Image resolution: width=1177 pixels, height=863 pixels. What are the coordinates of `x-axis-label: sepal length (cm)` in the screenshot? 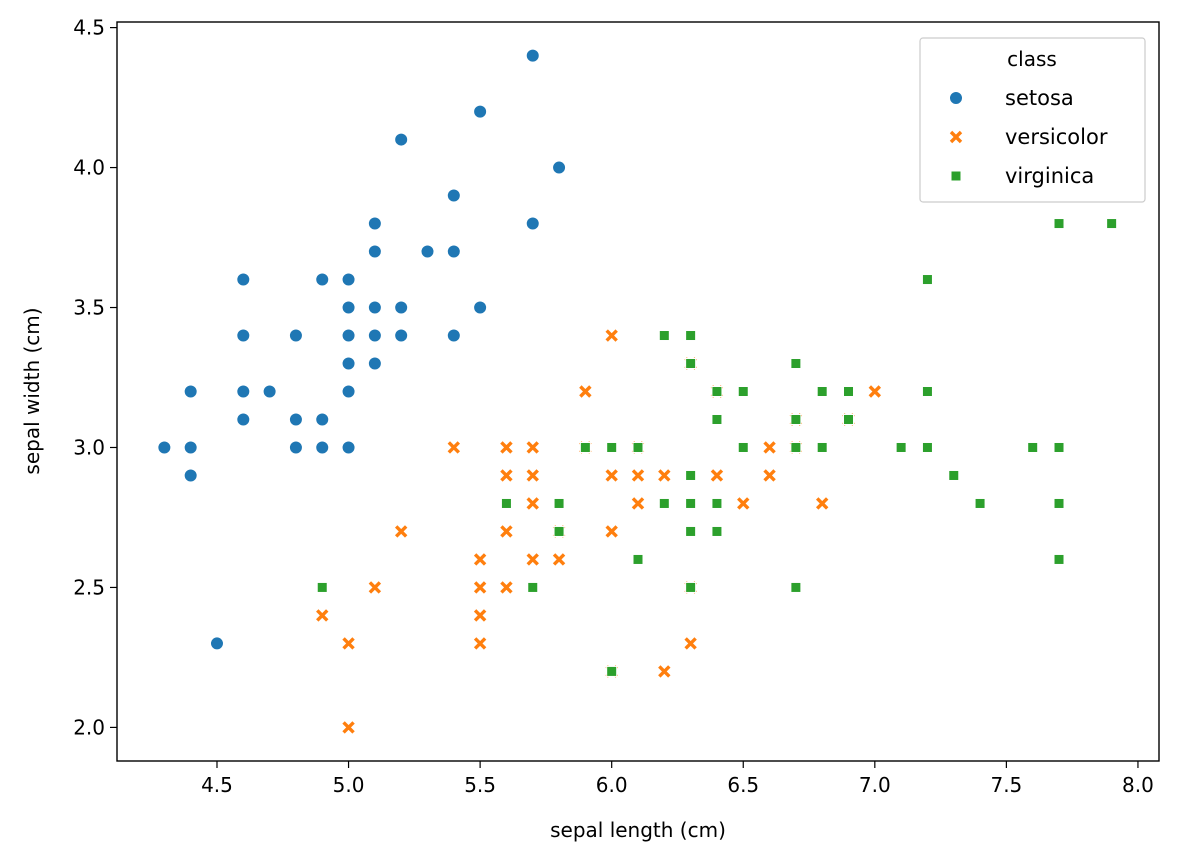 It's located at (638, 830).